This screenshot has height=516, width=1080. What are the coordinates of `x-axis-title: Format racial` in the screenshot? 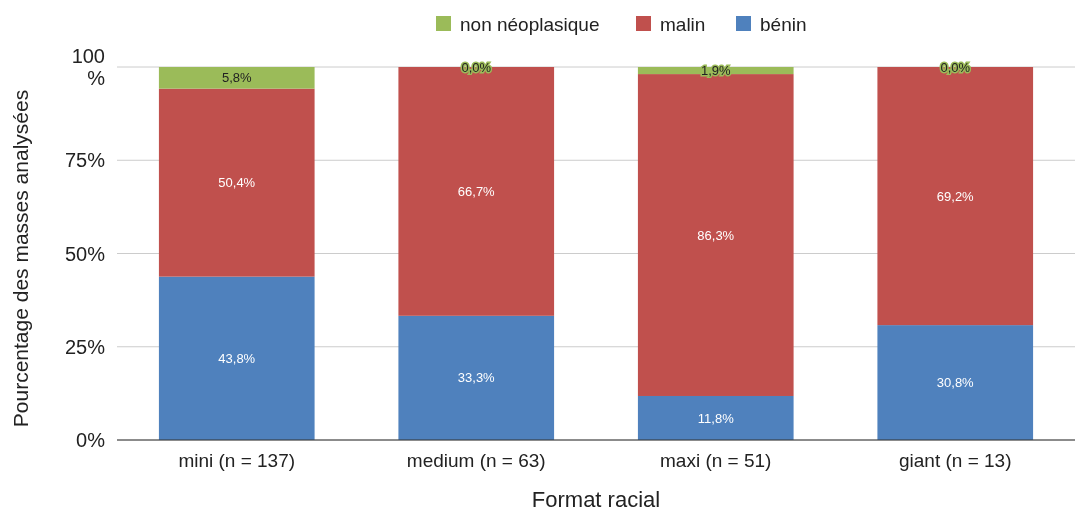 It's located at (596, 499).